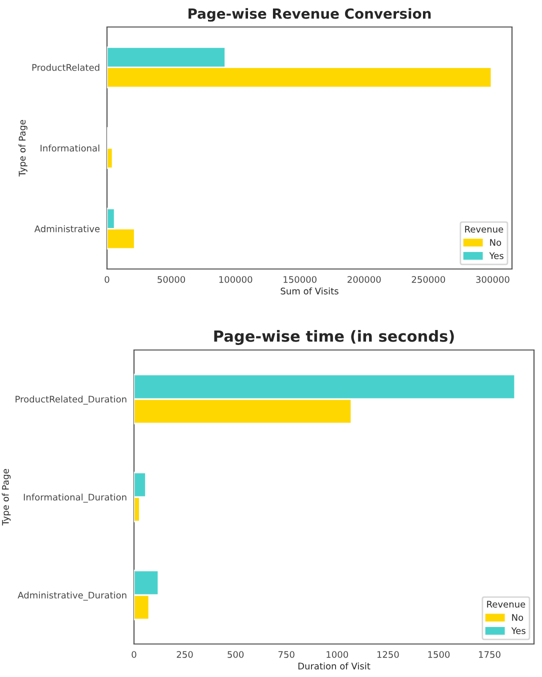  What do you see at coordinates (235, 279) in the screenshot?
I see `x-tick-label: 100000` at bounding box center [235, 279].